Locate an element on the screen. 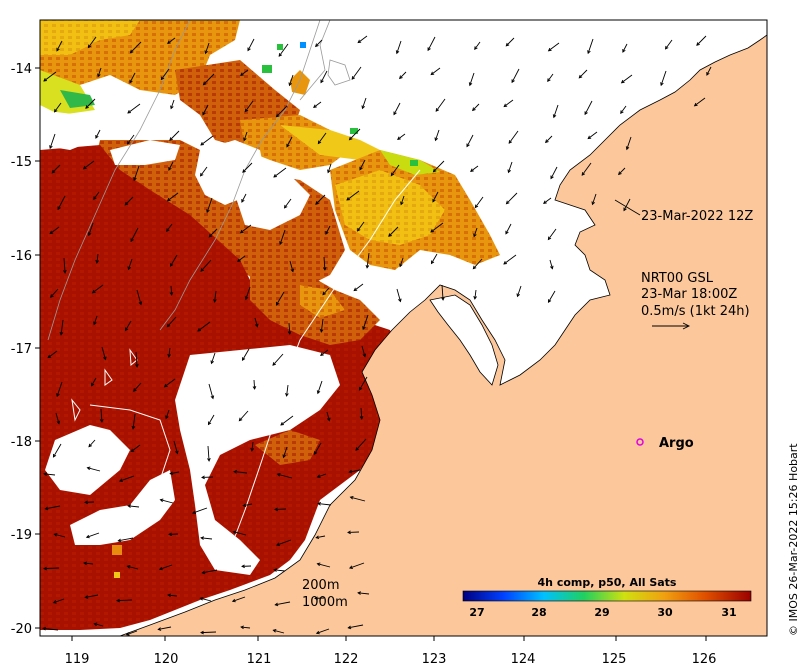 The width and height of the screenshot is (810, 672). colorbar-gradient is located at coordinates (607, 596).